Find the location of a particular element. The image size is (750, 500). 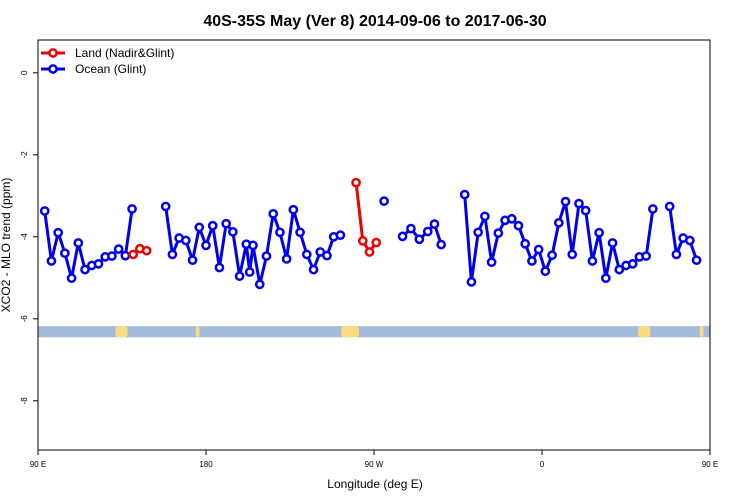

surface-band is located at coordinates (374, 332).